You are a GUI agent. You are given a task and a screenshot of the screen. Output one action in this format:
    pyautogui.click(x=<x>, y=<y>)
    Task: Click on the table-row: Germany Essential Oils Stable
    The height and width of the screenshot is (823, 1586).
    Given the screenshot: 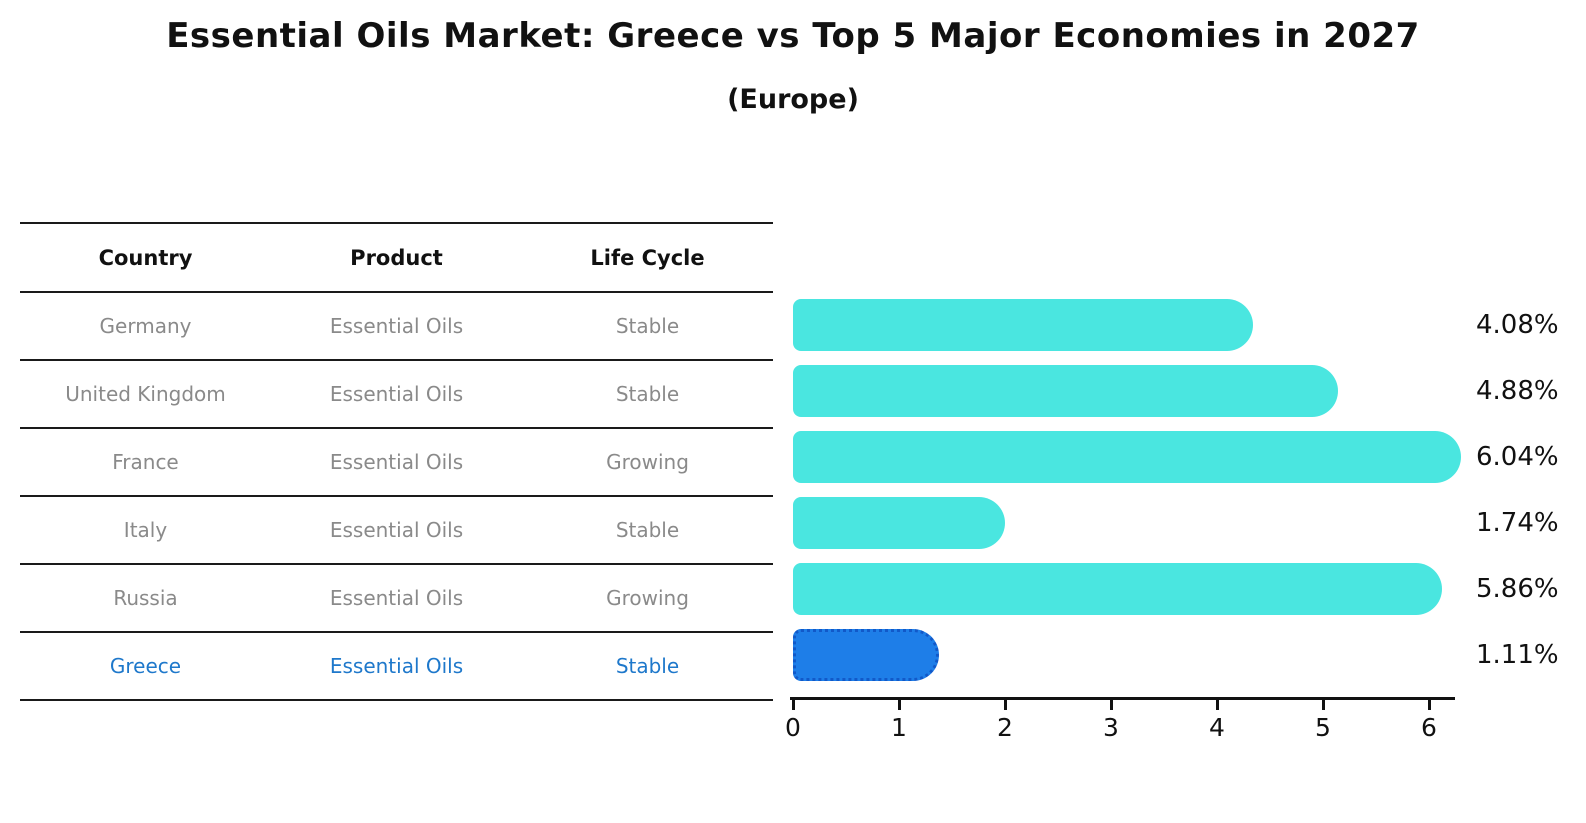 What is the action you would take?
    pyautogui.click(x=396, y=327)
    